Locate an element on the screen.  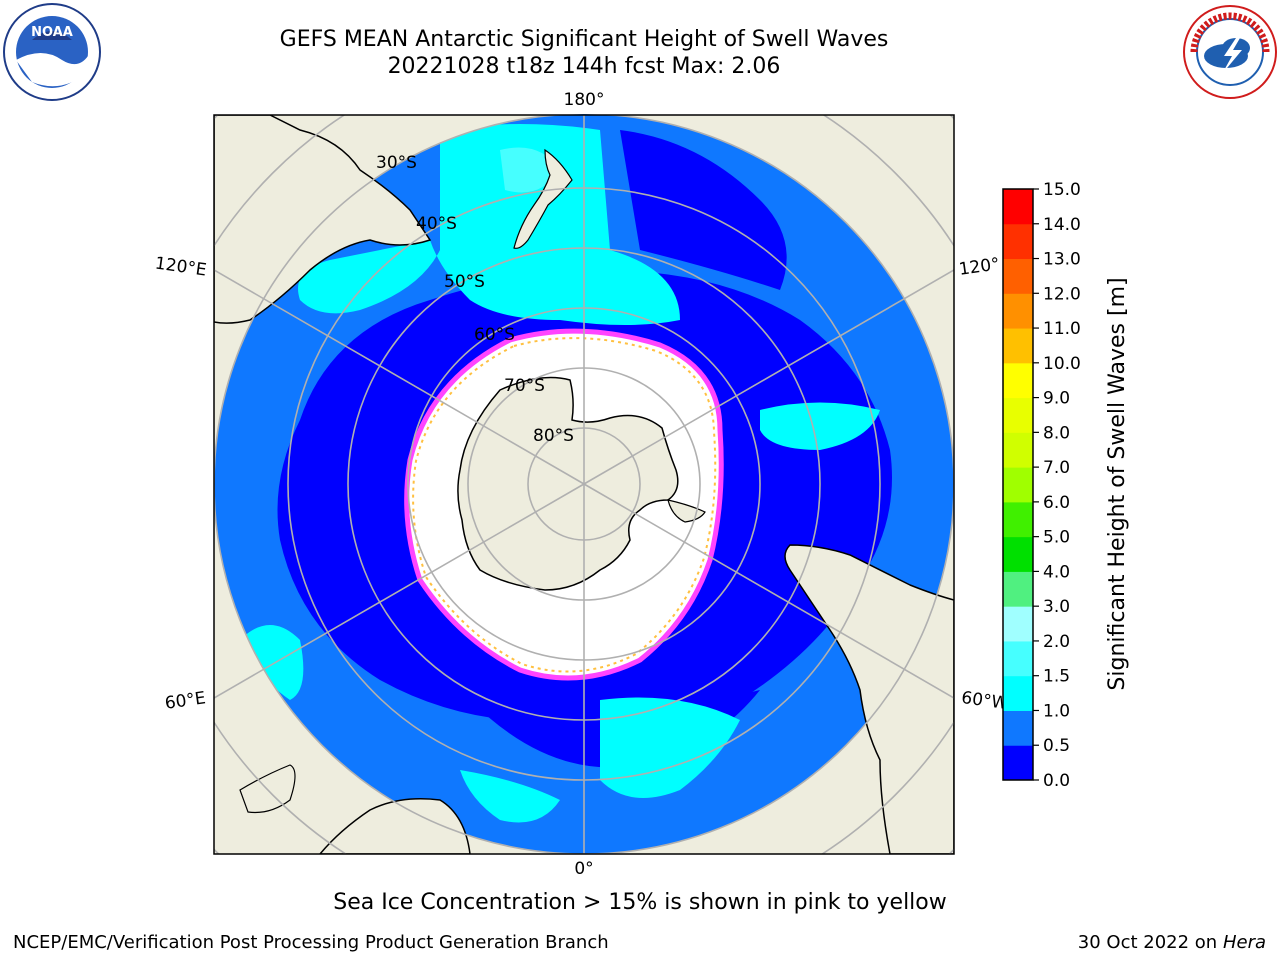
footer-date: 30 Oct 2022 on Hera is located at coordinates (1172, 942).